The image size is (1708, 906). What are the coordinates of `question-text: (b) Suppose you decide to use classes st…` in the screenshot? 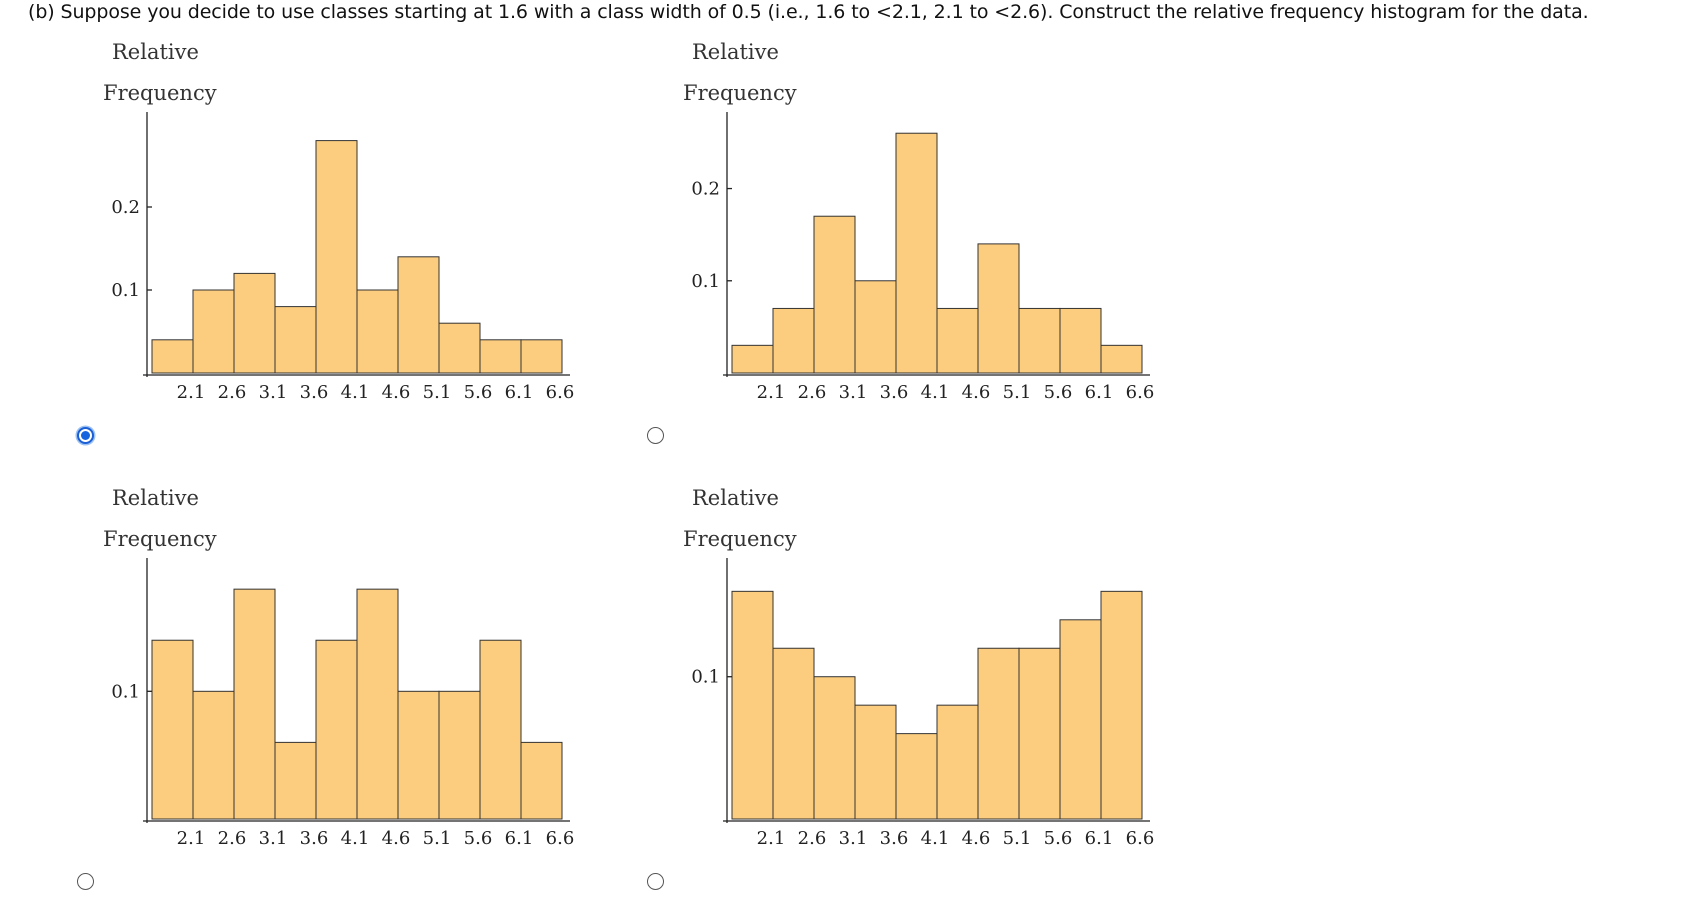 It's located at (808, 12).